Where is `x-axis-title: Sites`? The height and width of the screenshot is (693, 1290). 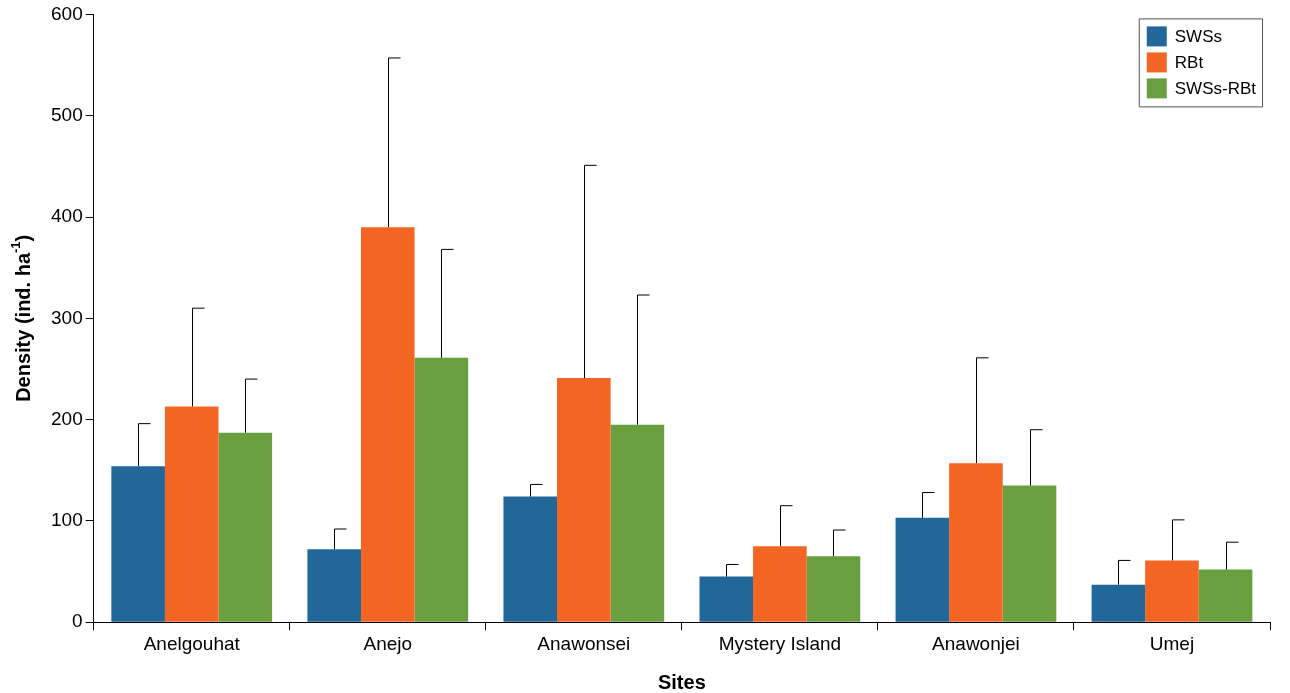 x-axis-title: Sites is located at coordinates (681, 681).